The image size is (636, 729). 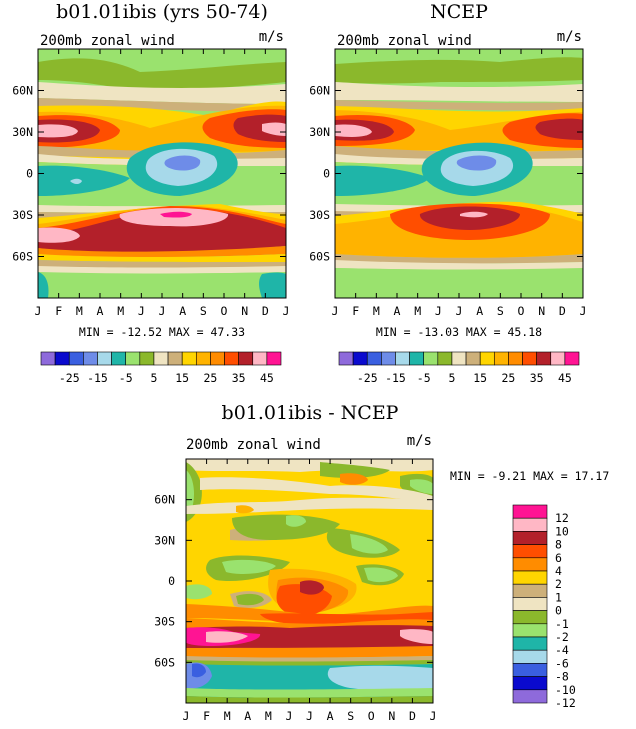 I want to click on panel-model-title: b01.01ibis (yrs 50-74), so click(x=162, y=12).